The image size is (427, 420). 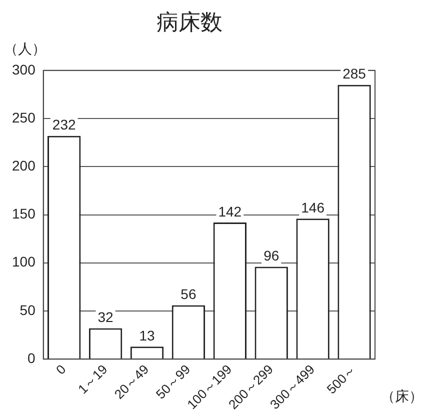 What do you see at coordinates (106, 317) in the screenshot?
I see `data-label: 32` at bounding box center [106, 317].